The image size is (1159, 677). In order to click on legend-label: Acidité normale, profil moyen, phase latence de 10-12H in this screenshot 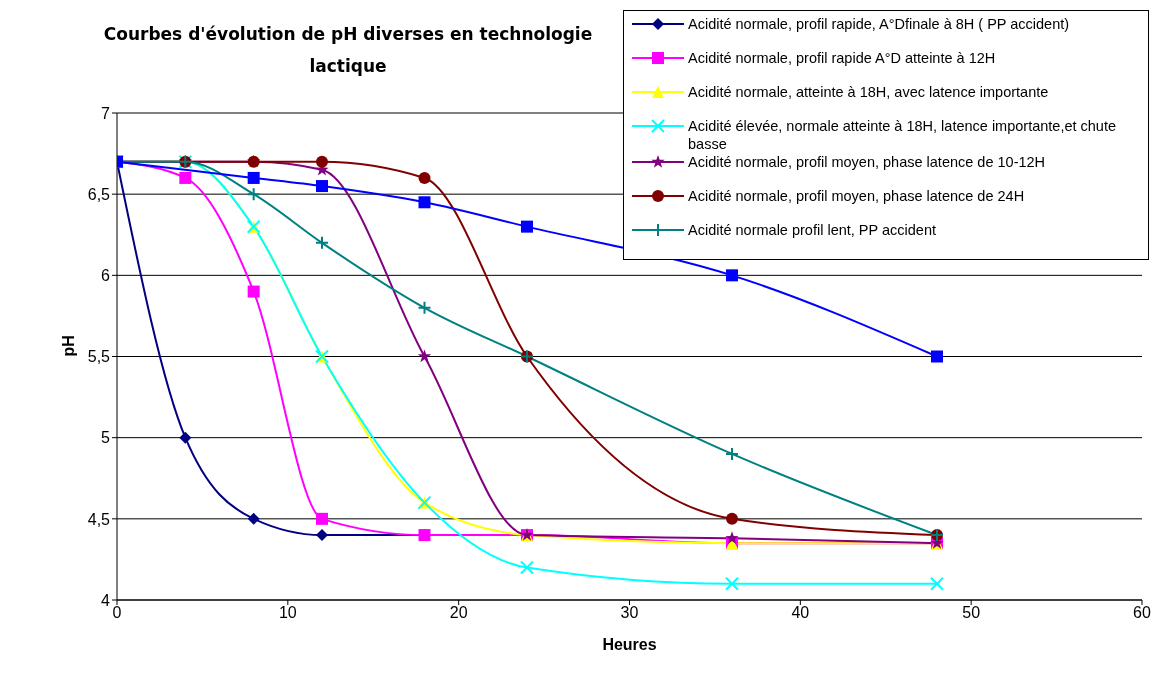, I will do `click(867, 162)`.